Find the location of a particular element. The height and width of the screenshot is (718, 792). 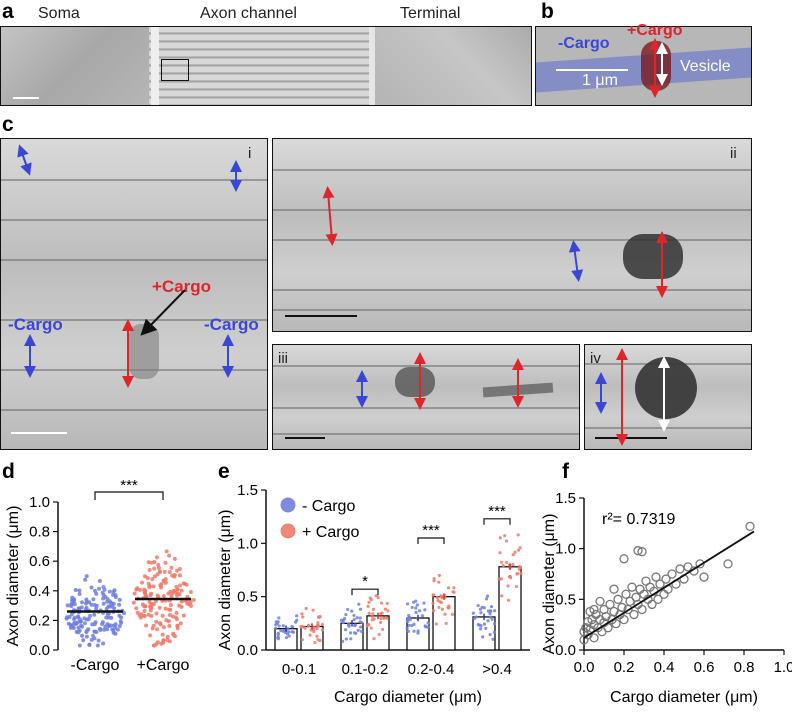

e-ytick-label: 1.0 is located at coordinates (247, 543).